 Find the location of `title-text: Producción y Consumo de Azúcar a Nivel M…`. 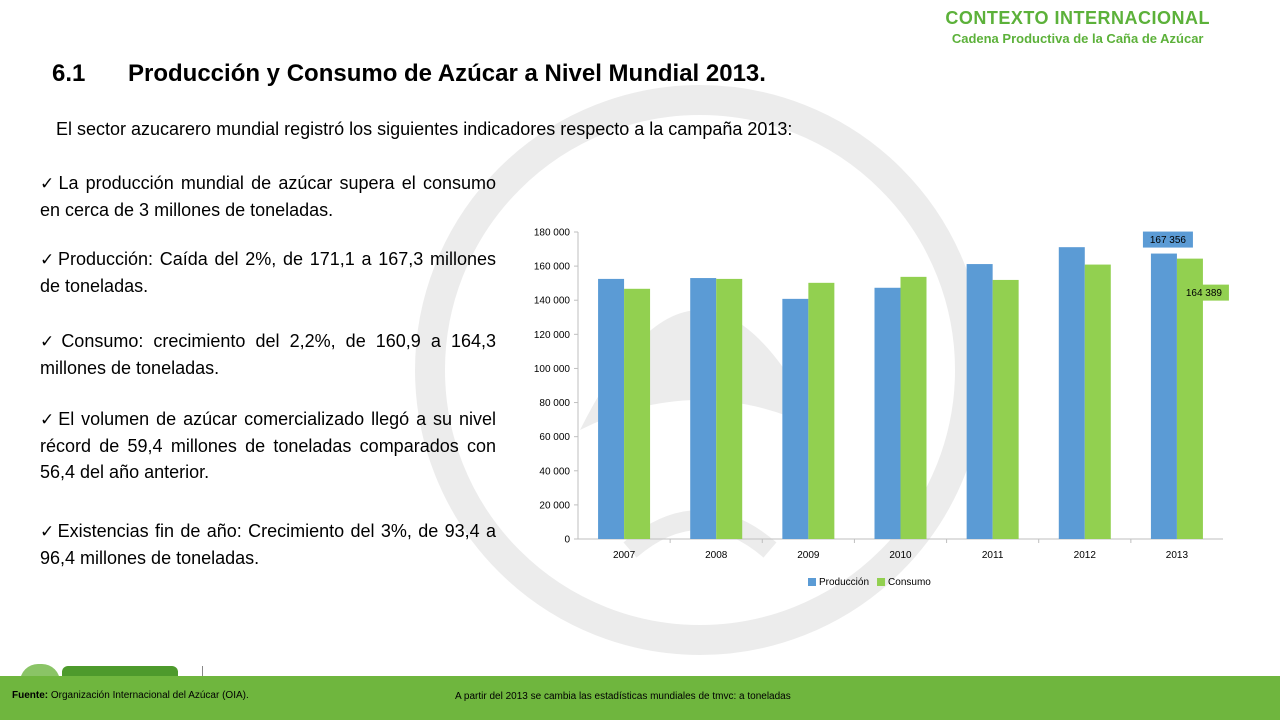

title-text: Producción y Consumo de Azúcar a Nivel M… is located at coordinates (447, 73).